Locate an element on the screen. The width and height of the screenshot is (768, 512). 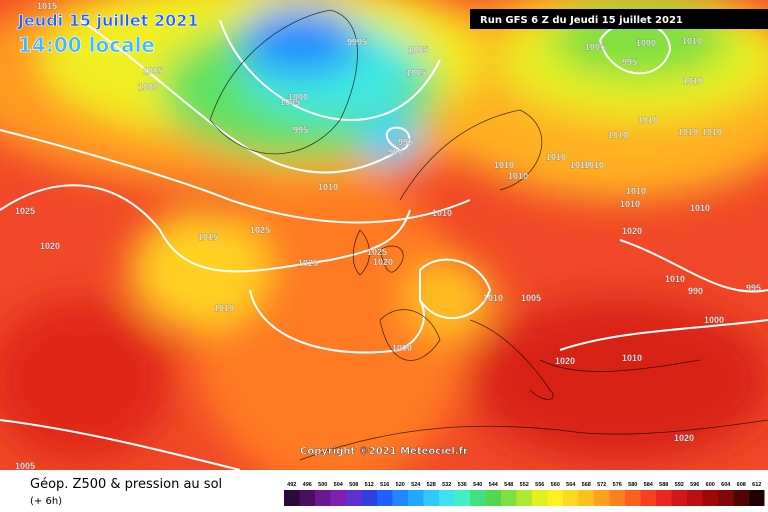
footer-title: Géop. Z500 & pression au sol is located at coordinates (126, 484).